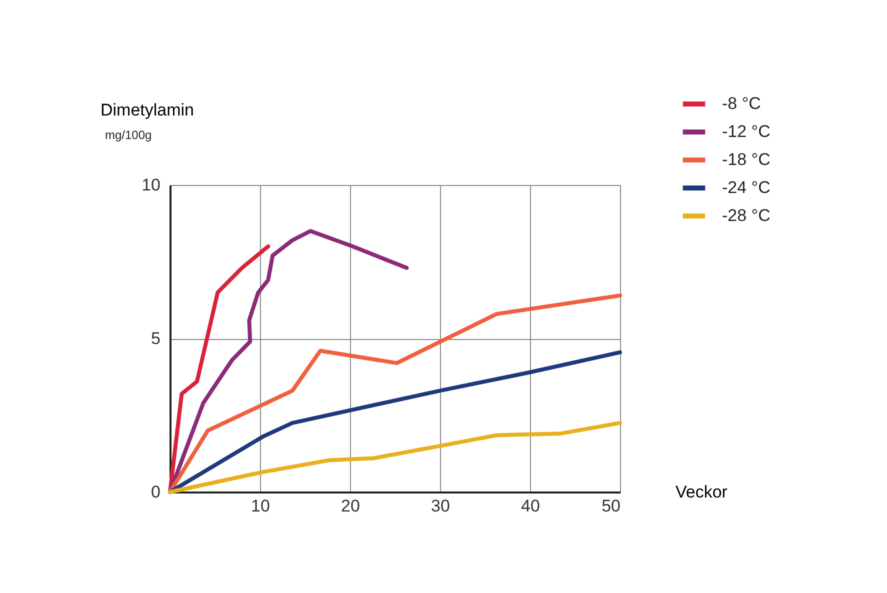 This screenshot has width=887, height=593. Describe the element at coordinates (530, 506) in the screenshot. I see `x-tick-label: 40` at that location.